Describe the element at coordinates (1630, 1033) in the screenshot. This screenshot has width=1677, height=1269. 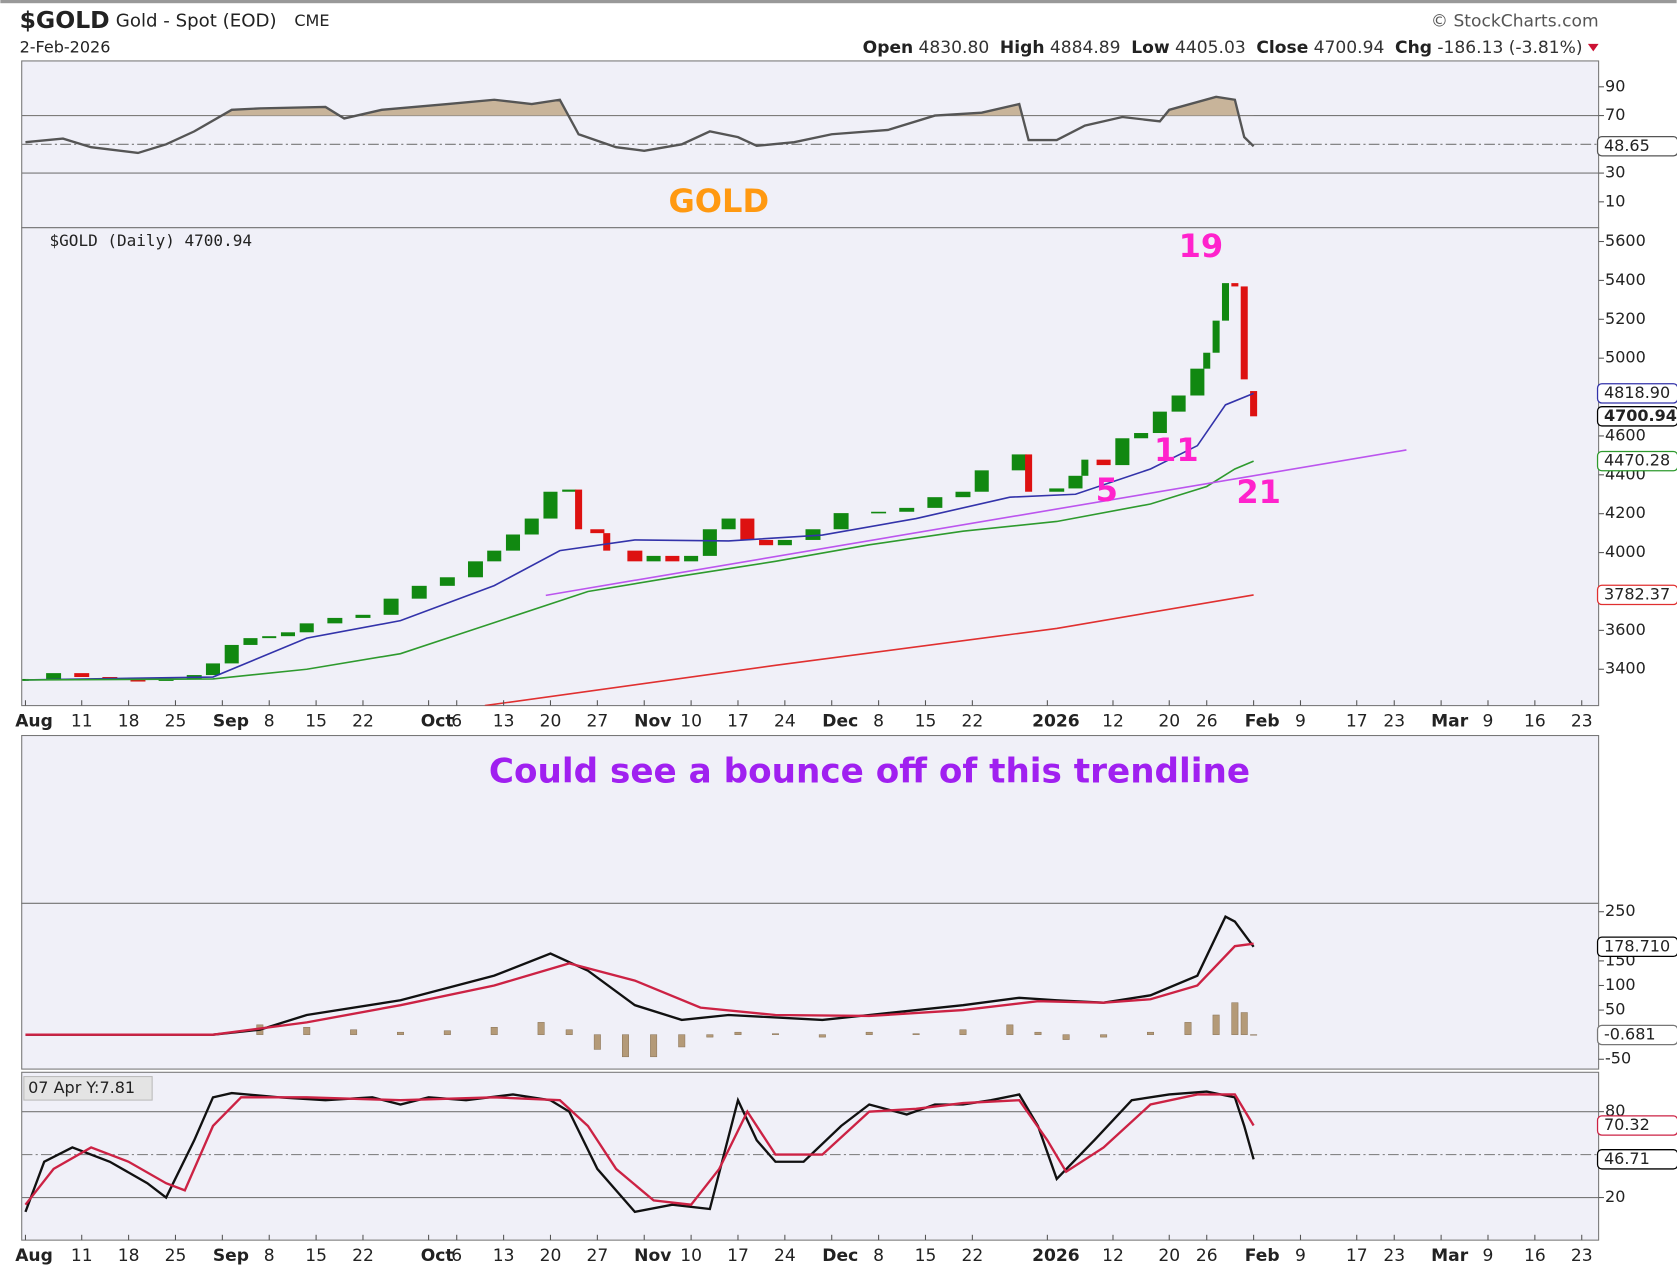
I see `value-label: -0.681` at that location.